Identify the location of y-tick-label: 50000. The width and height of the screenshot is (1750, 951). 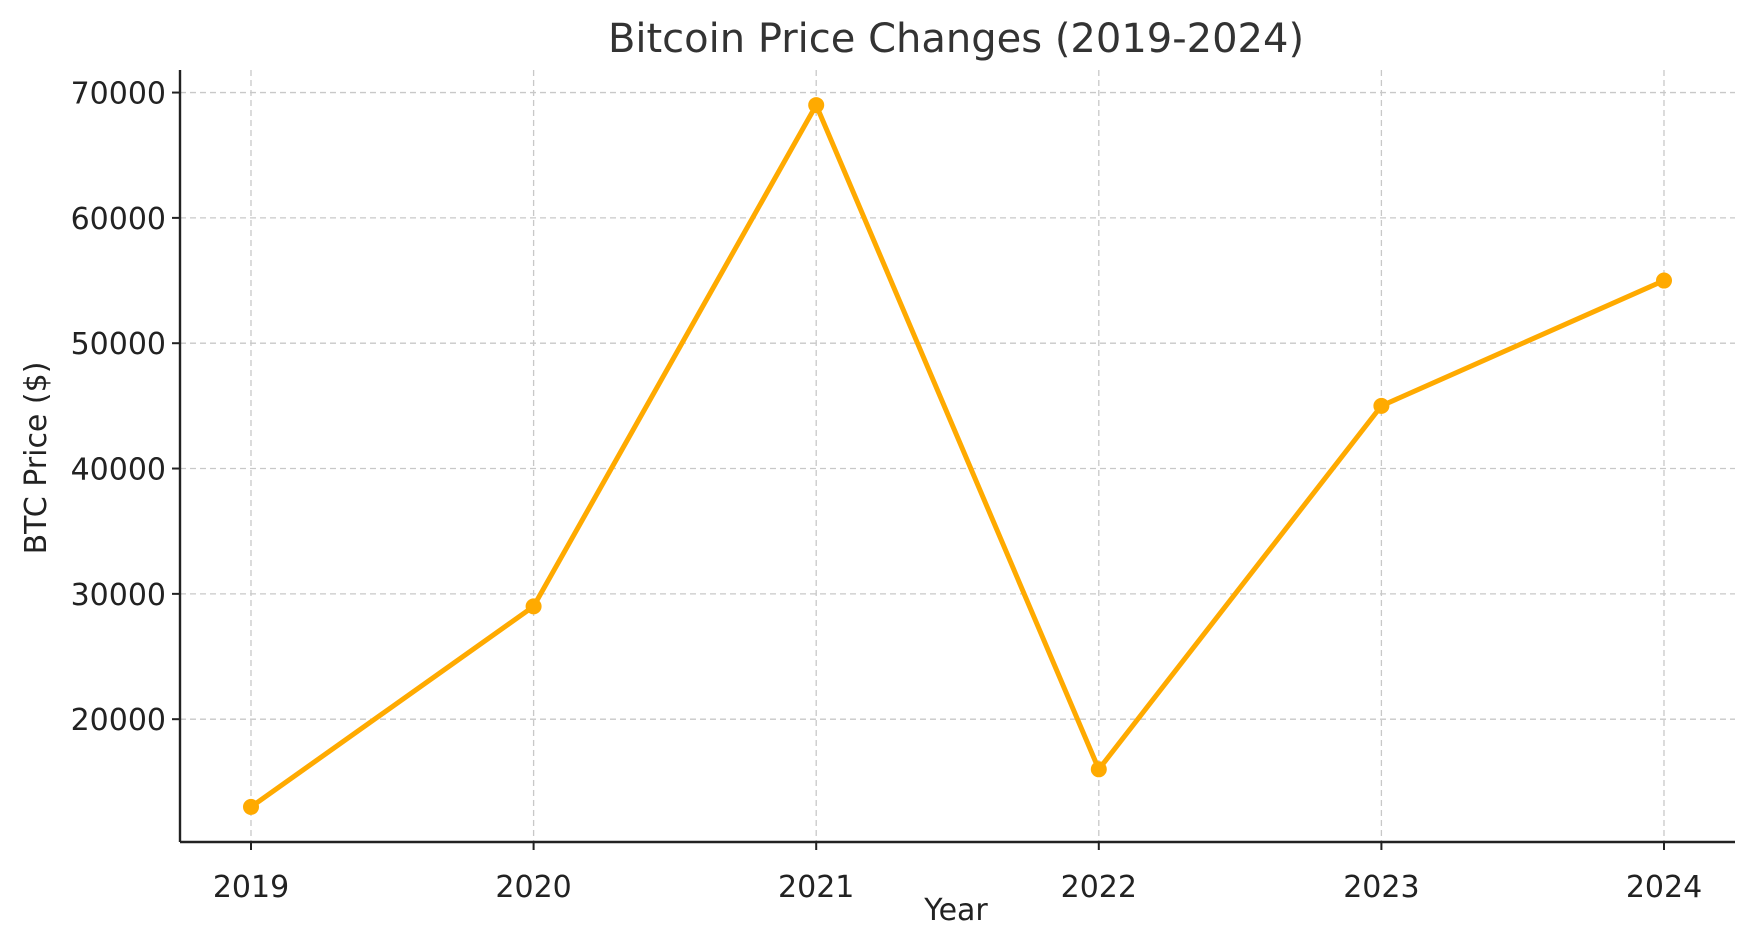
(118, 344).